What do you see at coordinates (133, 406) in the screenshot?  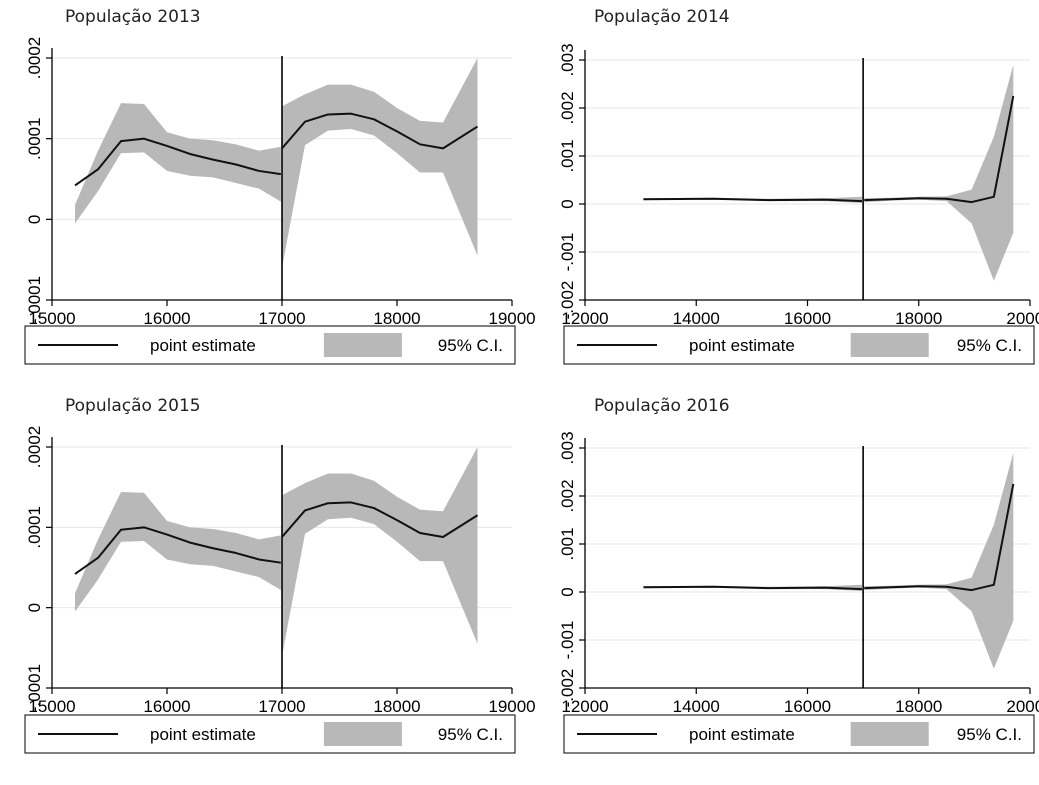 I see `panel-title: População 2015` at bounding box center [133, 406].